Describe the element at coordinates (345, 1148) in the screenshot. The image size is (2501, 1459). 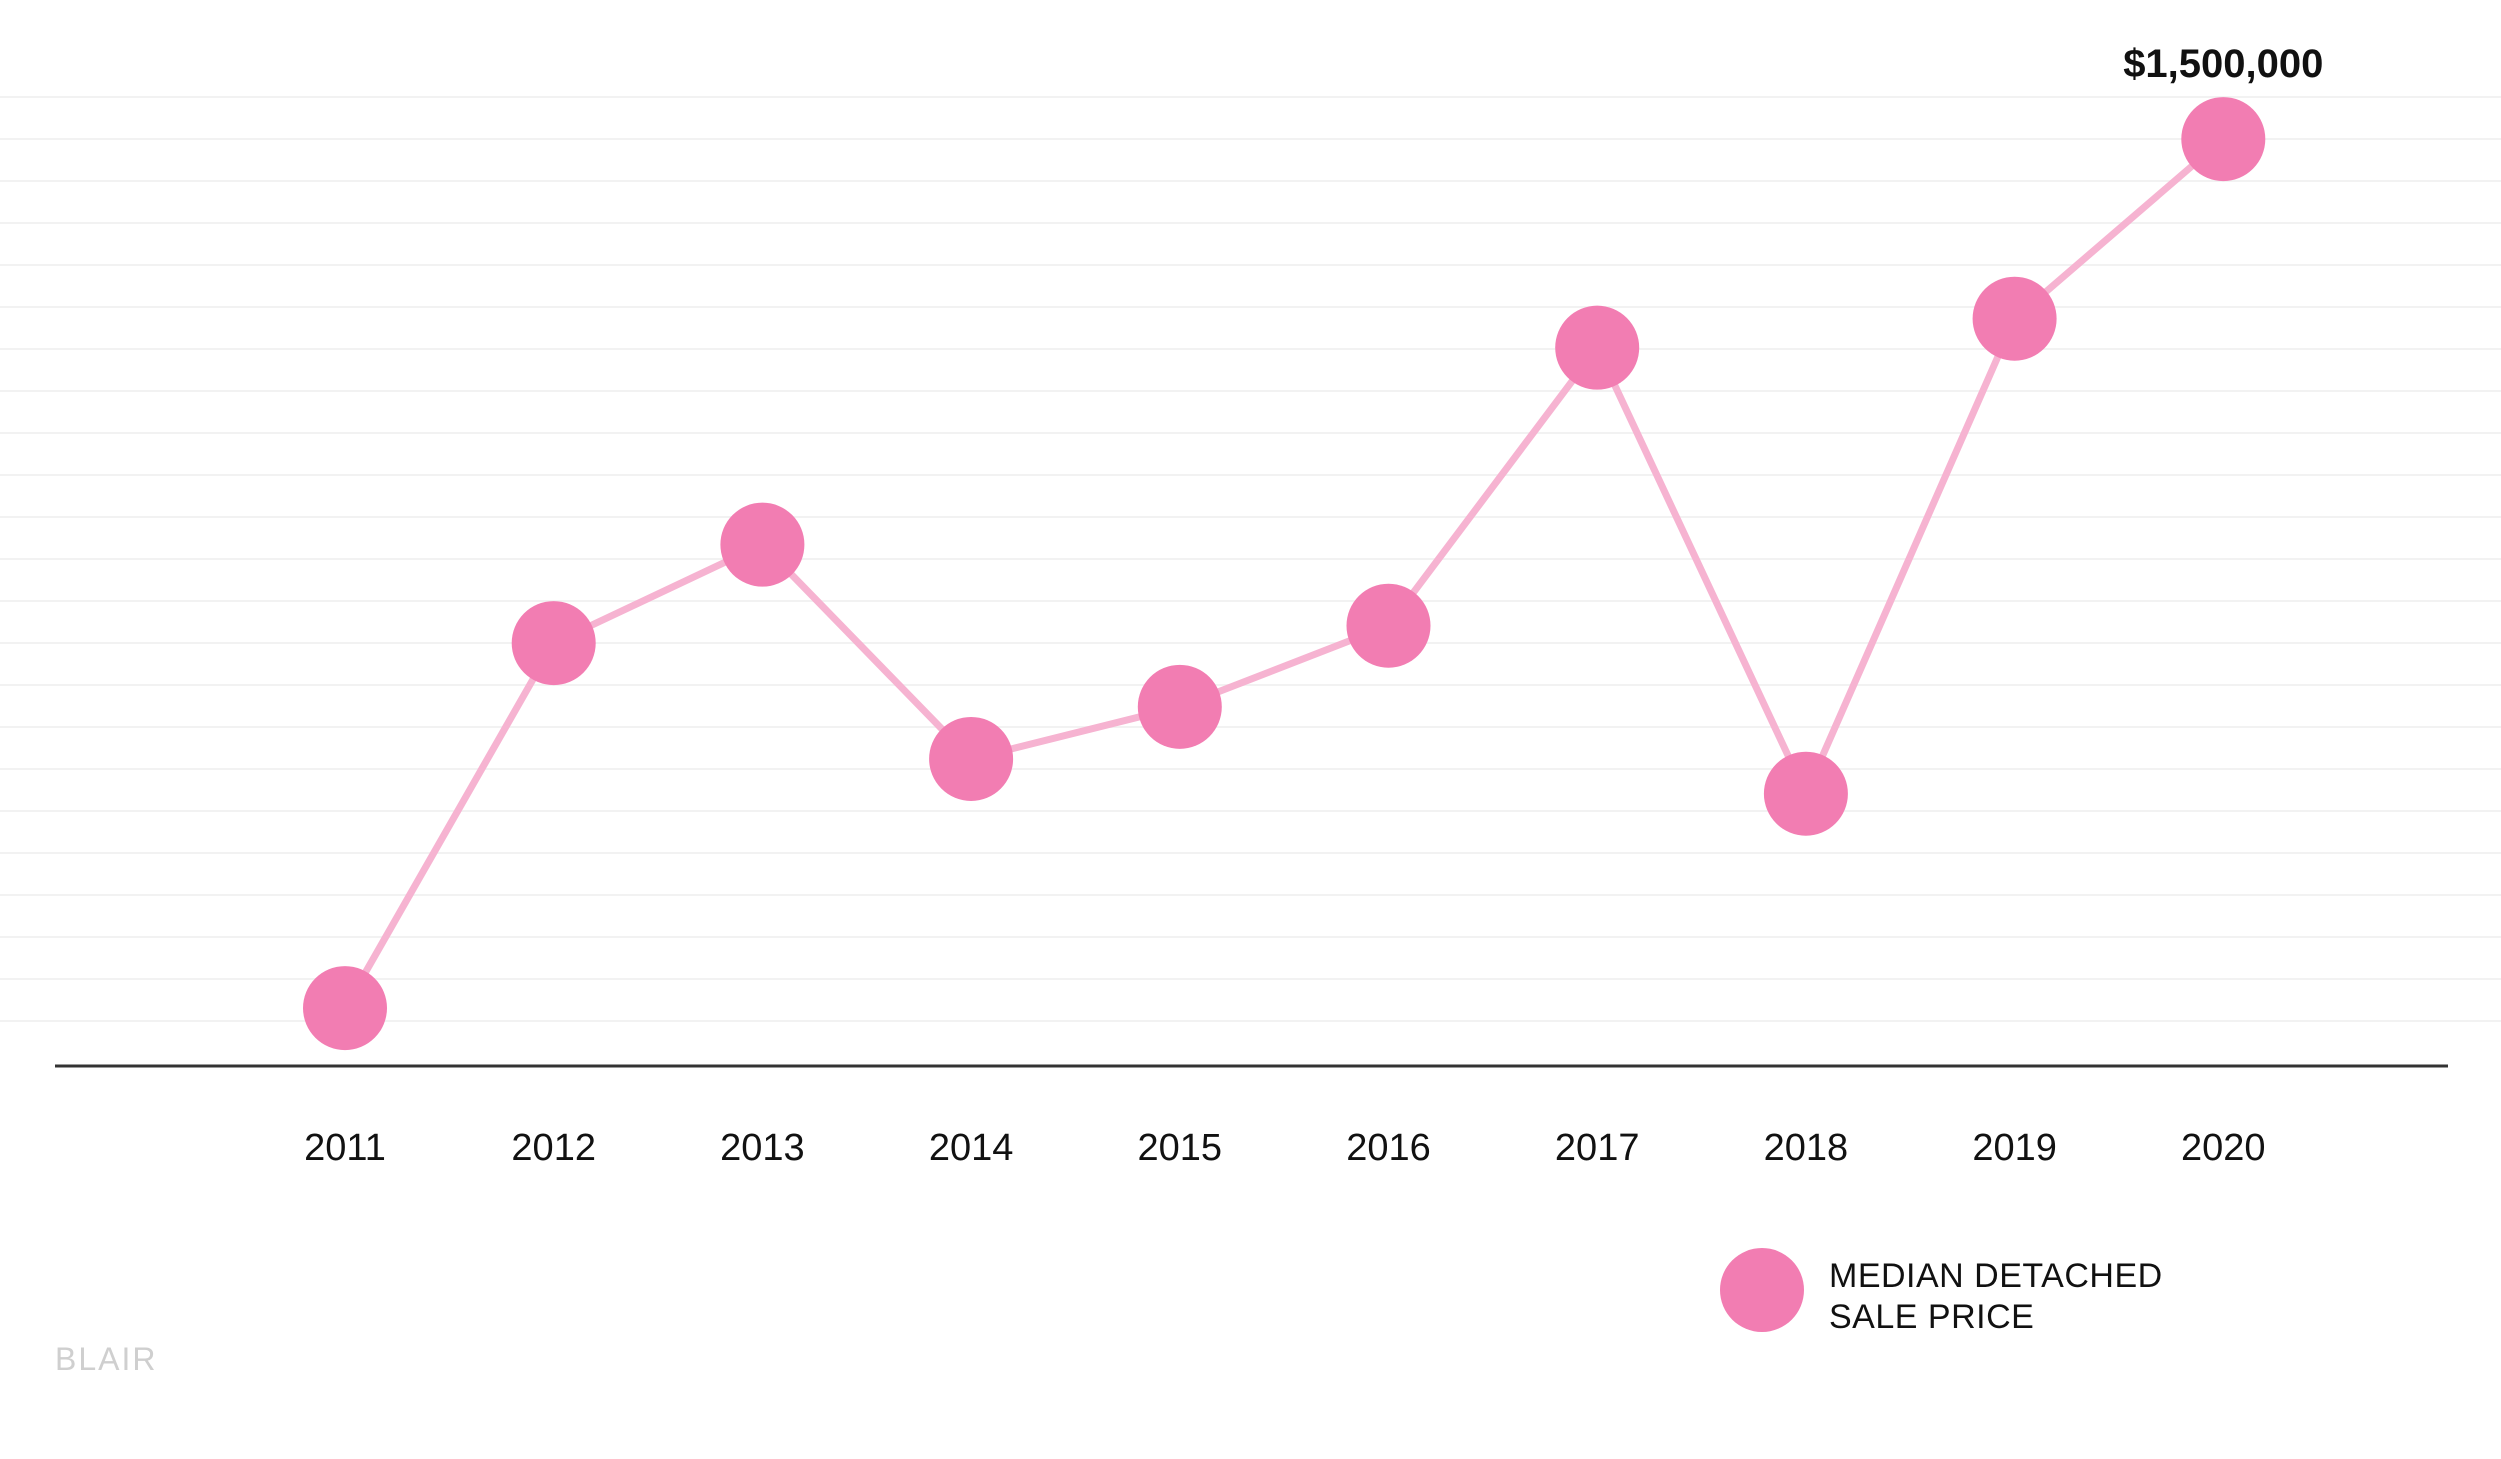
I see `x-tick-label: 2011` at that location.